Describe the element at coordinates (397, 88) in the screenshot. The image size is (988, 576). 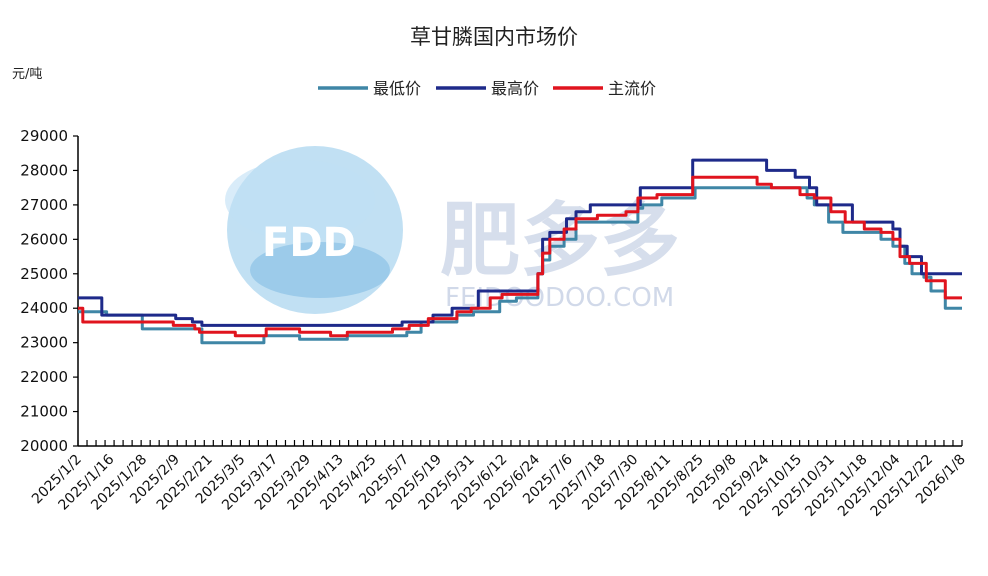
I see `legend-label-low: 最低价` at that location.